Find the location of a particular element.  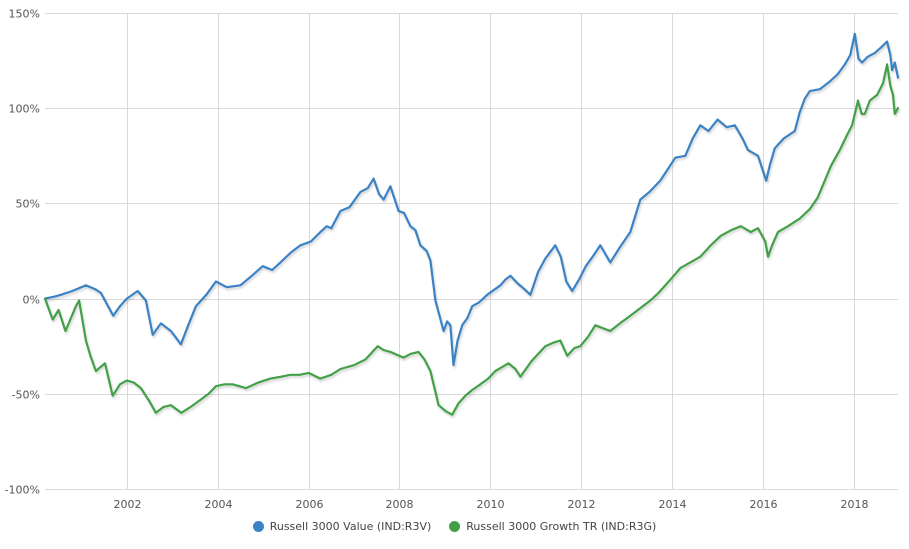

x-tick-label: 2018 is located at coordinates (855, 504).